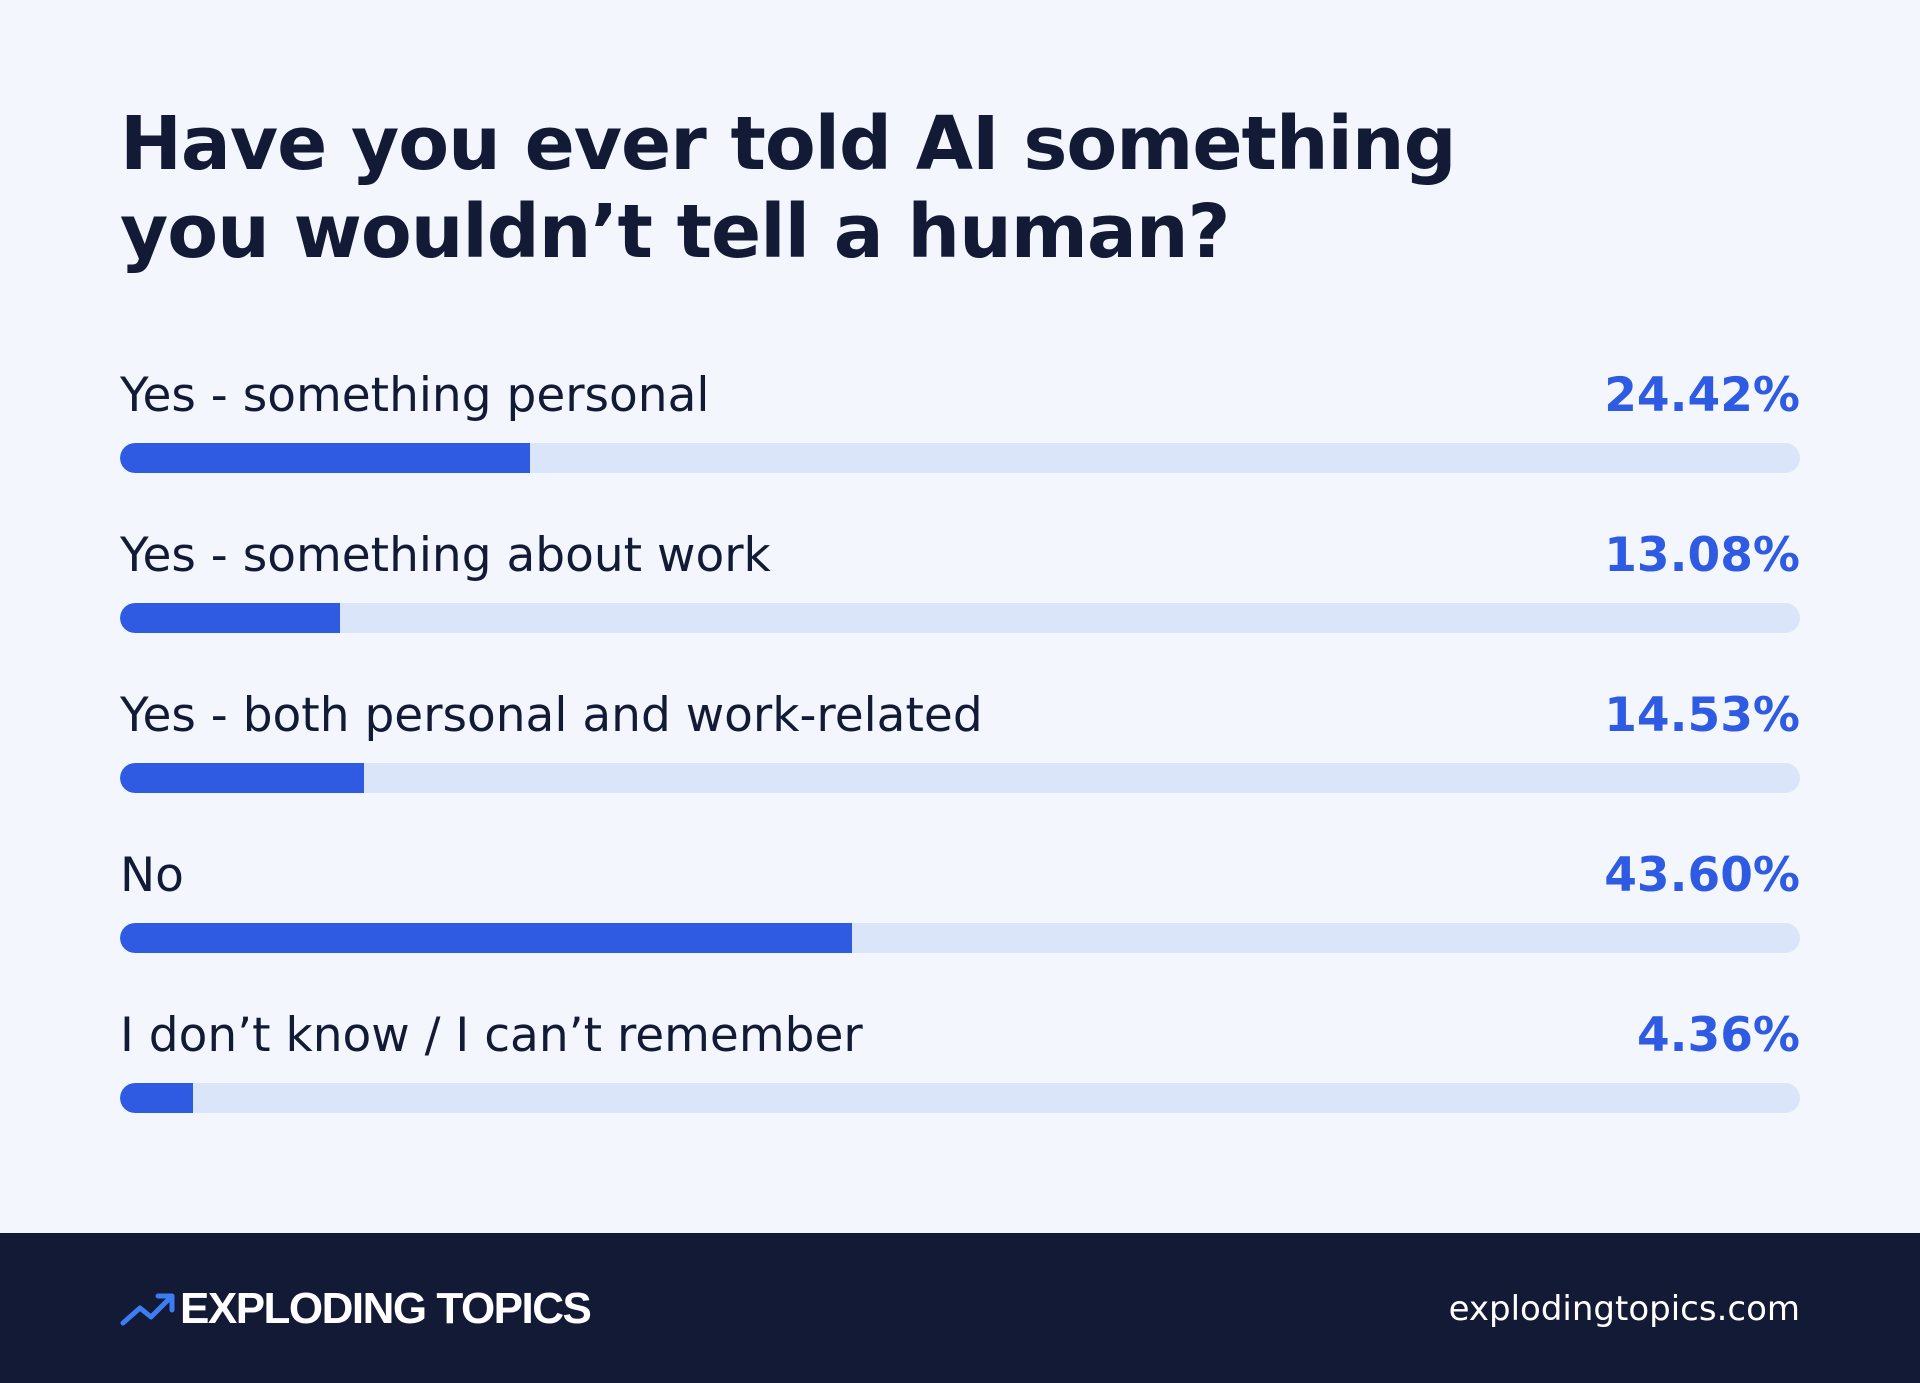 This screenshot has height=1383, width=1920. What do you see at coordinates (960, 920) in the screenshot?
I see `bar-row: No 43.60%` at bounding box center [960, 920].